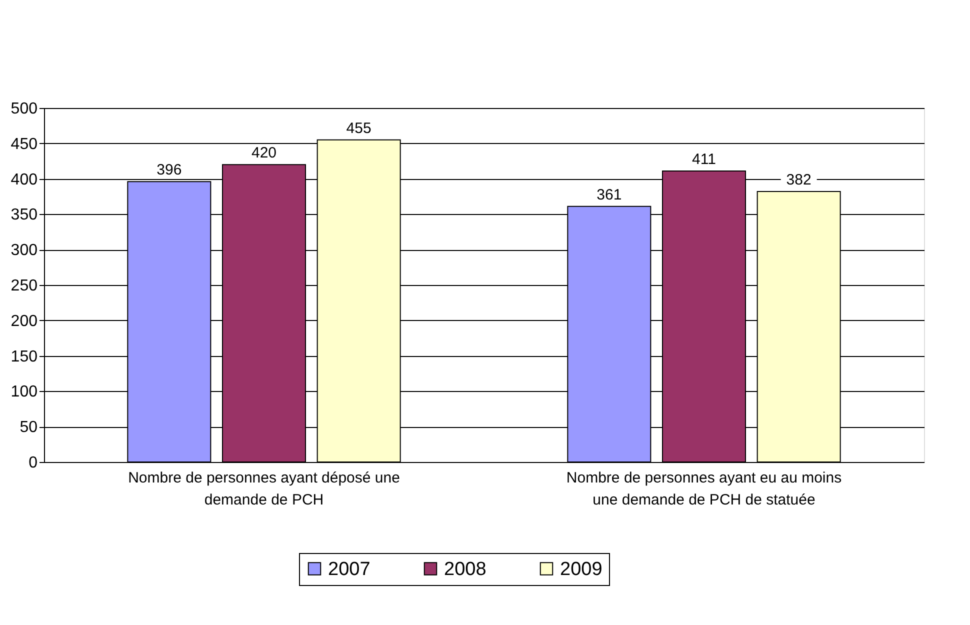 The image size is (970, 625). I want to click on legend-label: 2007, so click(349, 569).